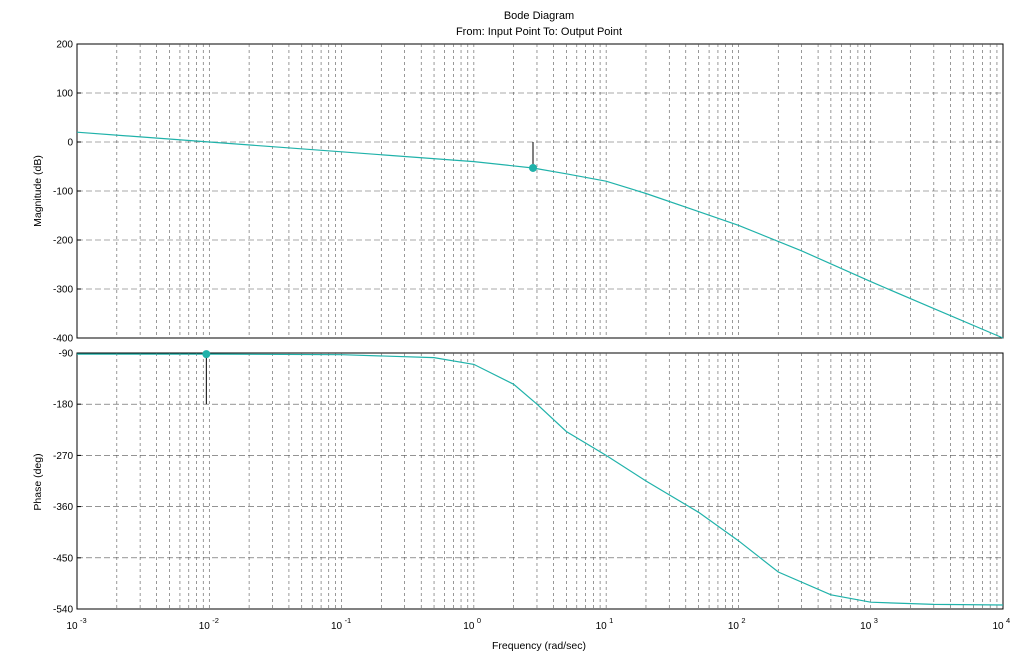 Image resolution: width=1024 pixels, height=662 pixels. Describe the element at coordinates (743, 620) in the screenshot. I see `frequency-tick-exponent: 2` at that location.